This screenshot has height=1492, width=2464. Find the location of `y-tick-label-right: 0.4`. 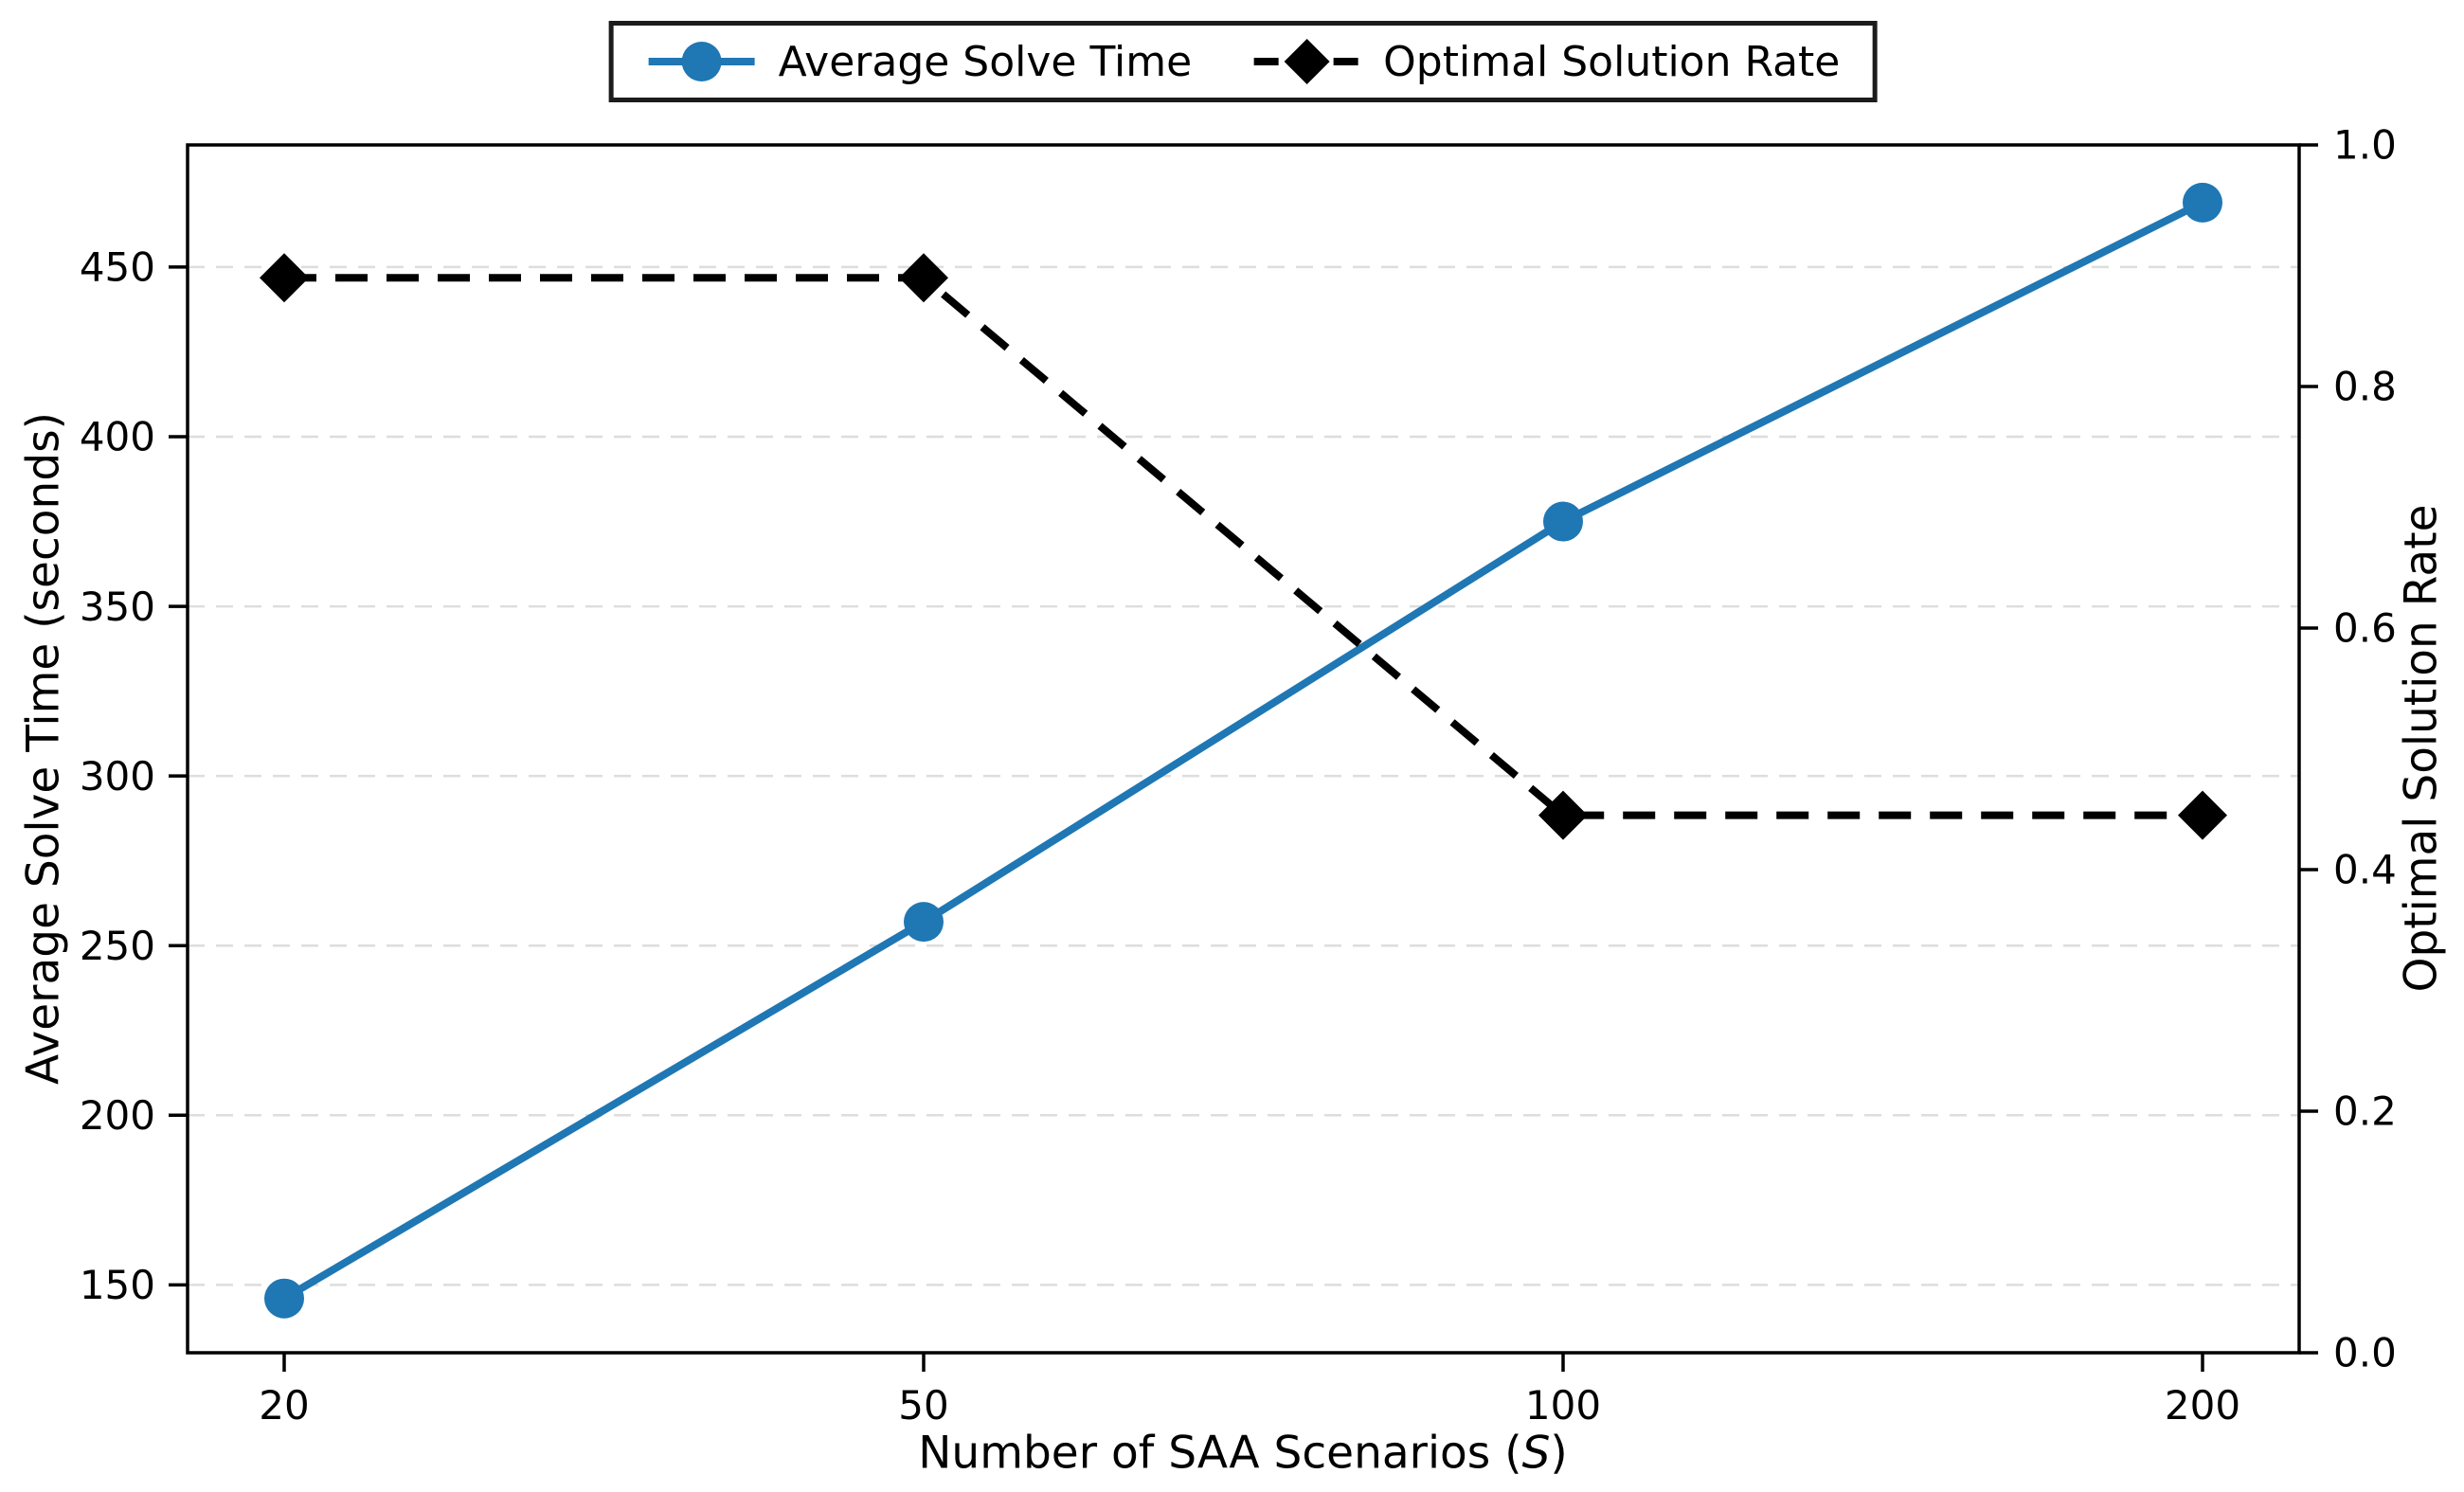

y-tick-label-right: 0.4 is located at coordinates (2365, 870).